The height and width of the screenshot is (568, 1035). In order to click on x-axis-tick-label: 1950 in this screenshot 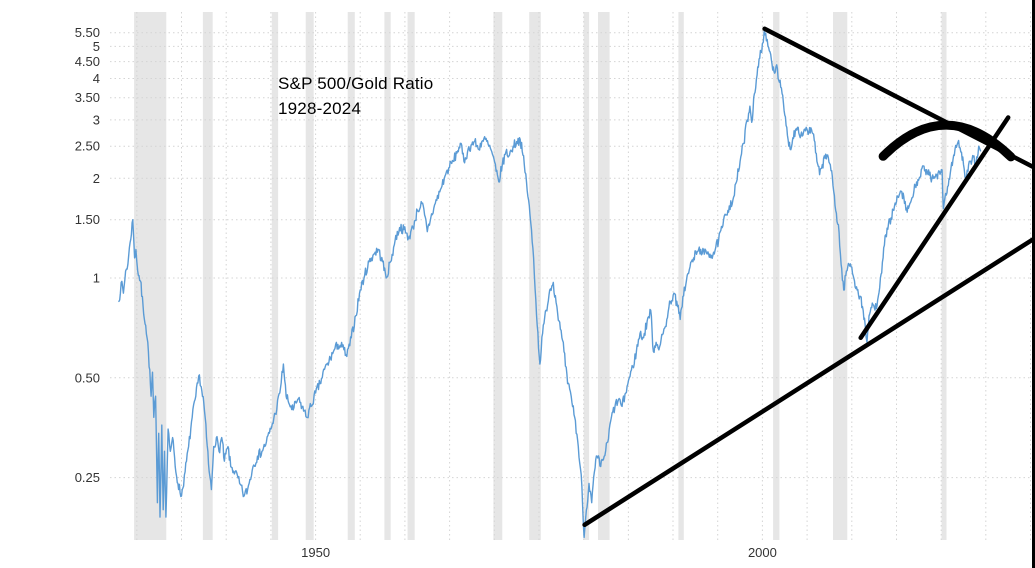, I will do `click(315, 552)`.